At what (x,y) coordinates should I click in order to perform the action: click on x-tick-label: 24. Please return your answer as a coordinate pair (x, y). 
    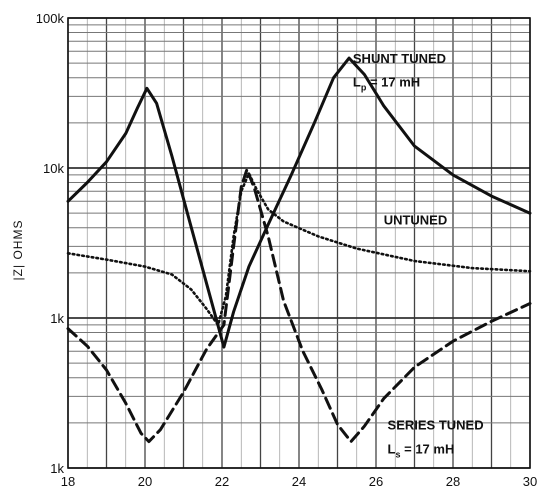
    Looking at the image, I should click on (299, 481).